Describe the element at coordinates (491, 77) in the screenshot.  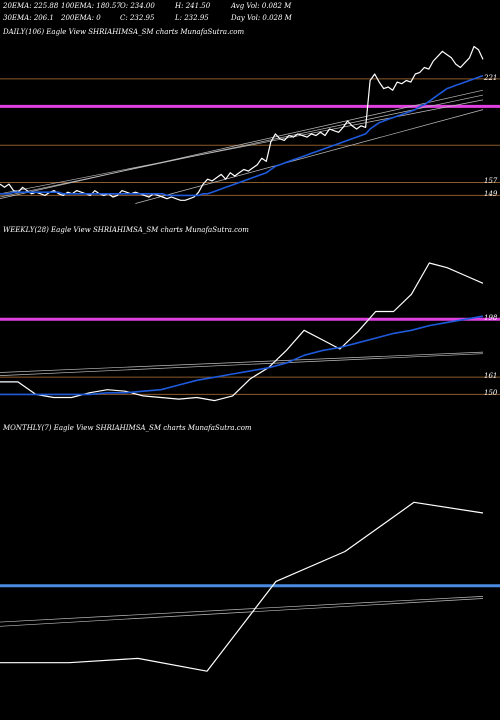
I see `y-tick-label-0-0: 221` at that location.